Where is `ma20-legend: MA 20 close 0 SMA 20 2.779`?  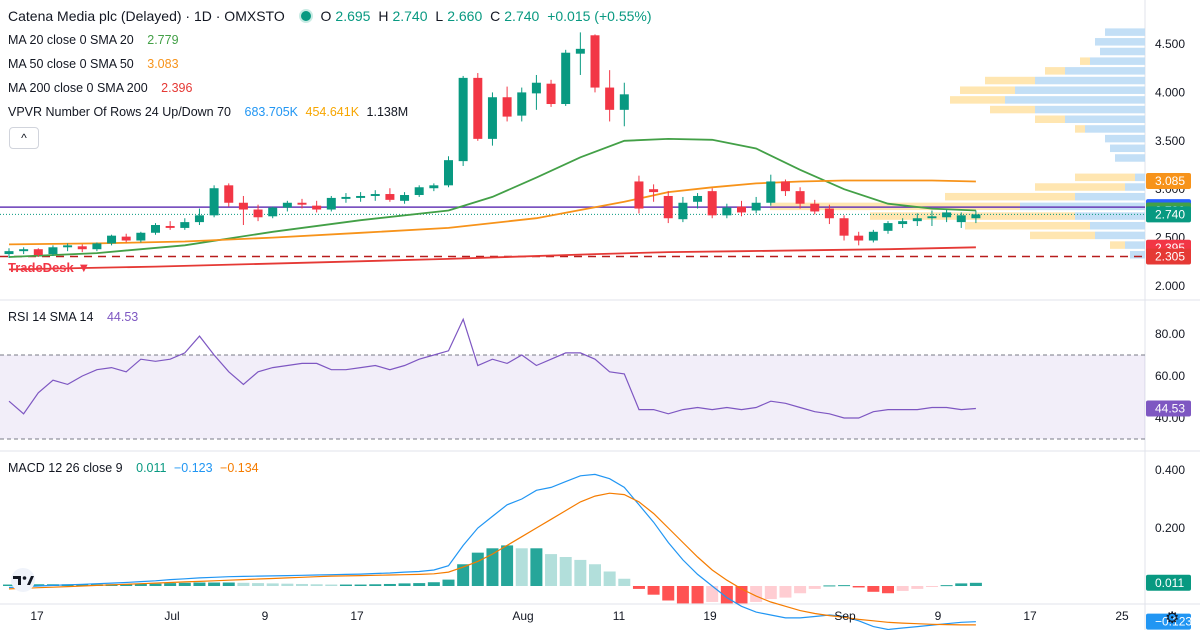 ma20-legend: MA 20 close 0 SMA 20 2.779 is located at coordinates (95, 40).